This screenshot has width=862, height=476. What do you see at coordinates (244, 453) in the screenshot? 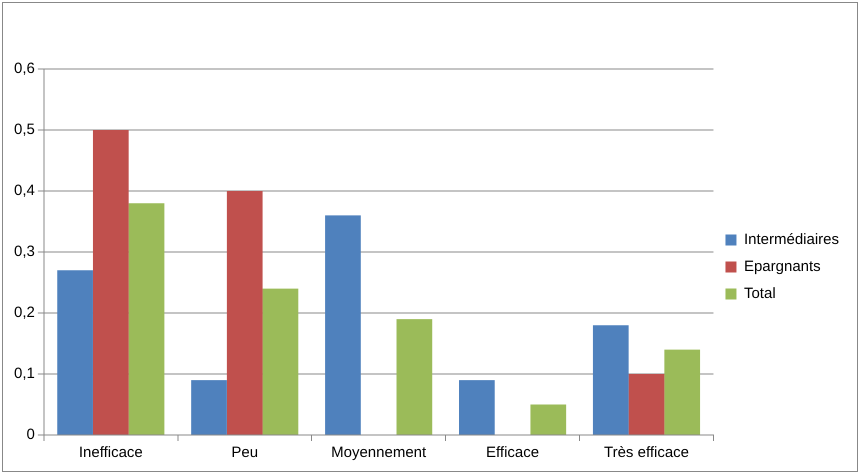
I see `x-tick-label: Peu` at bounding box center [244, 453].